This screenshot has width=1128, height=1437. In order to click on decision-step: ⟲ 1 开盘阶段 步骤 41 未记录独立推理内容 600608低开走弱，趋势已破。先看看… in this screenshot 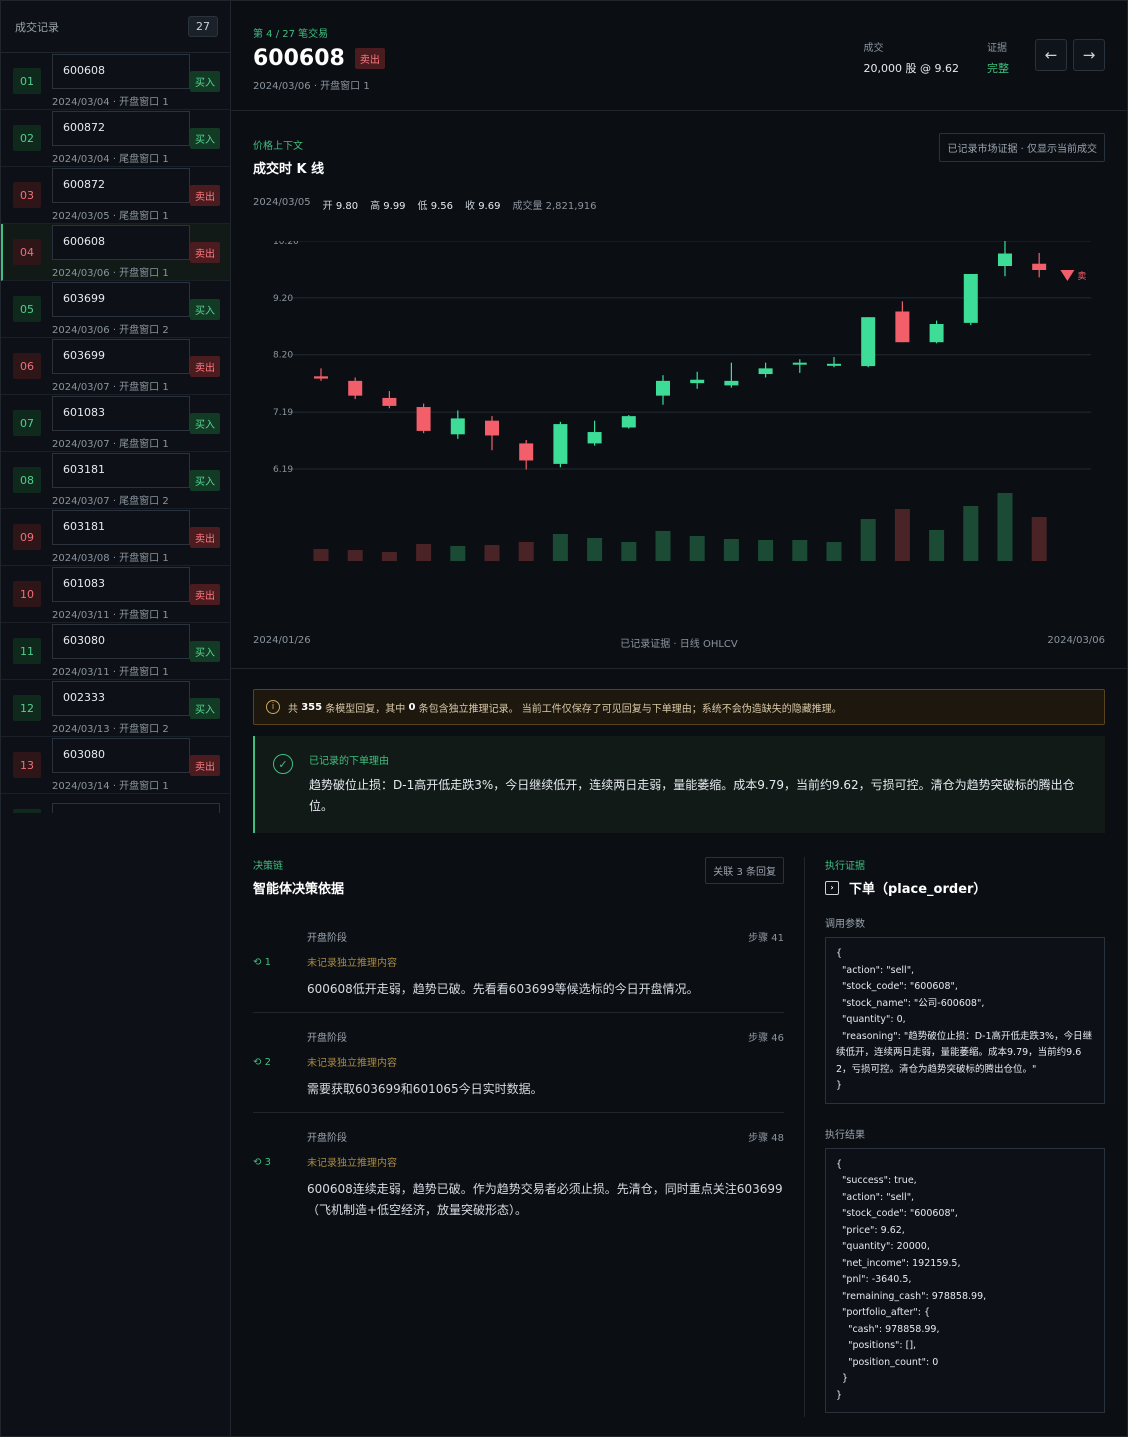, I will do `click(518, 963)`.